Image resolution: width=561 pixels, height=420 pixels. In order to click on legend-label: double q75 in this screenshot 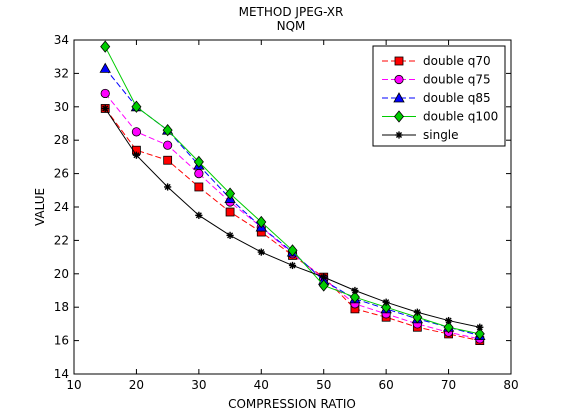, I will do `click(457, 80)`.